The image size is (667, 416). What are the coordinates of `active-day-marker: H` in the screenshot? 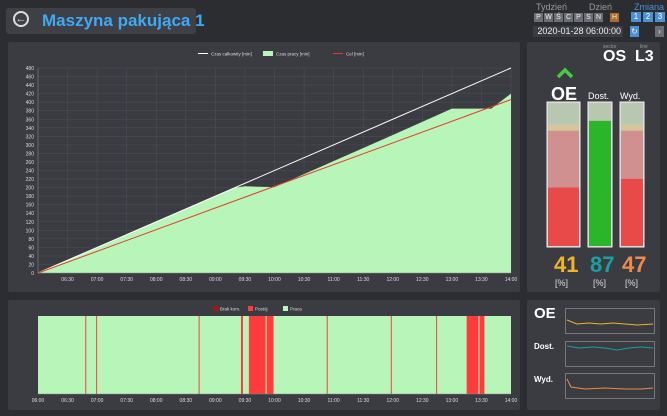 It's located at (614, 17).